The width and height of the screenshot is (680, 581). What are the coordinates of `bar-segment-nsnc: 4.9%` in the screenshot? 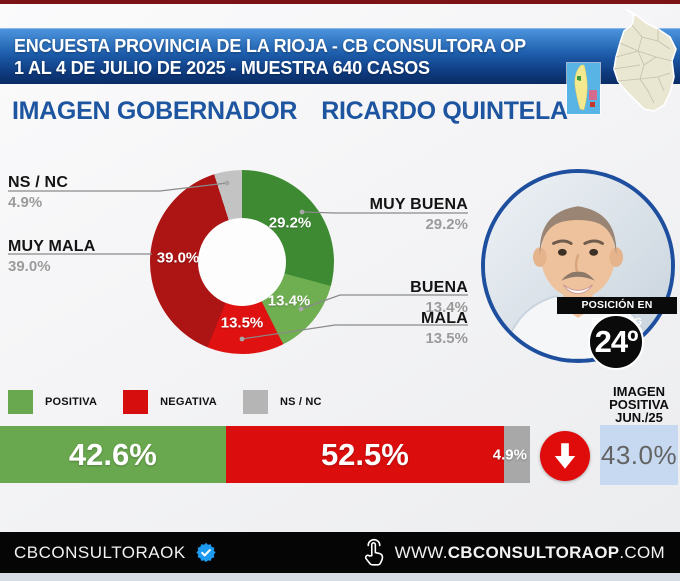 It's located at (511, 454).